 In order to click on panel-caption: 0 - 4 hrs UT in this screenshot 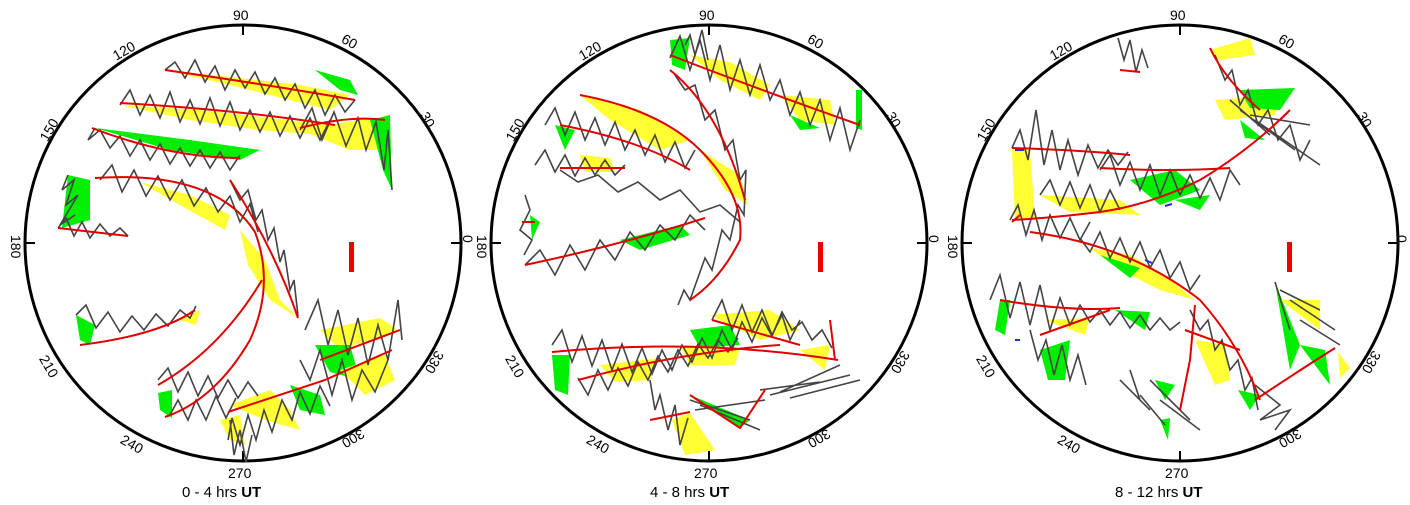, I will do `click(221, 492)`.